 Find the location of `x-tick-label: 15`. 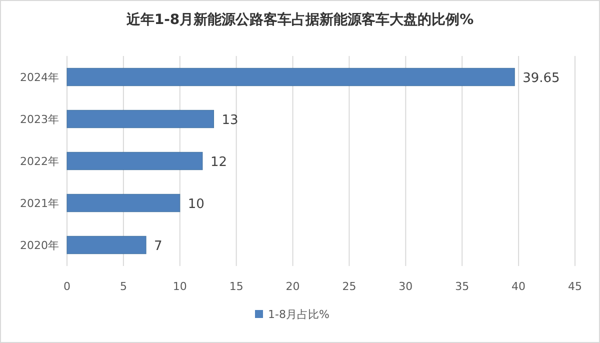

x-tick-label: 15 is located at coordinates (236, 286).